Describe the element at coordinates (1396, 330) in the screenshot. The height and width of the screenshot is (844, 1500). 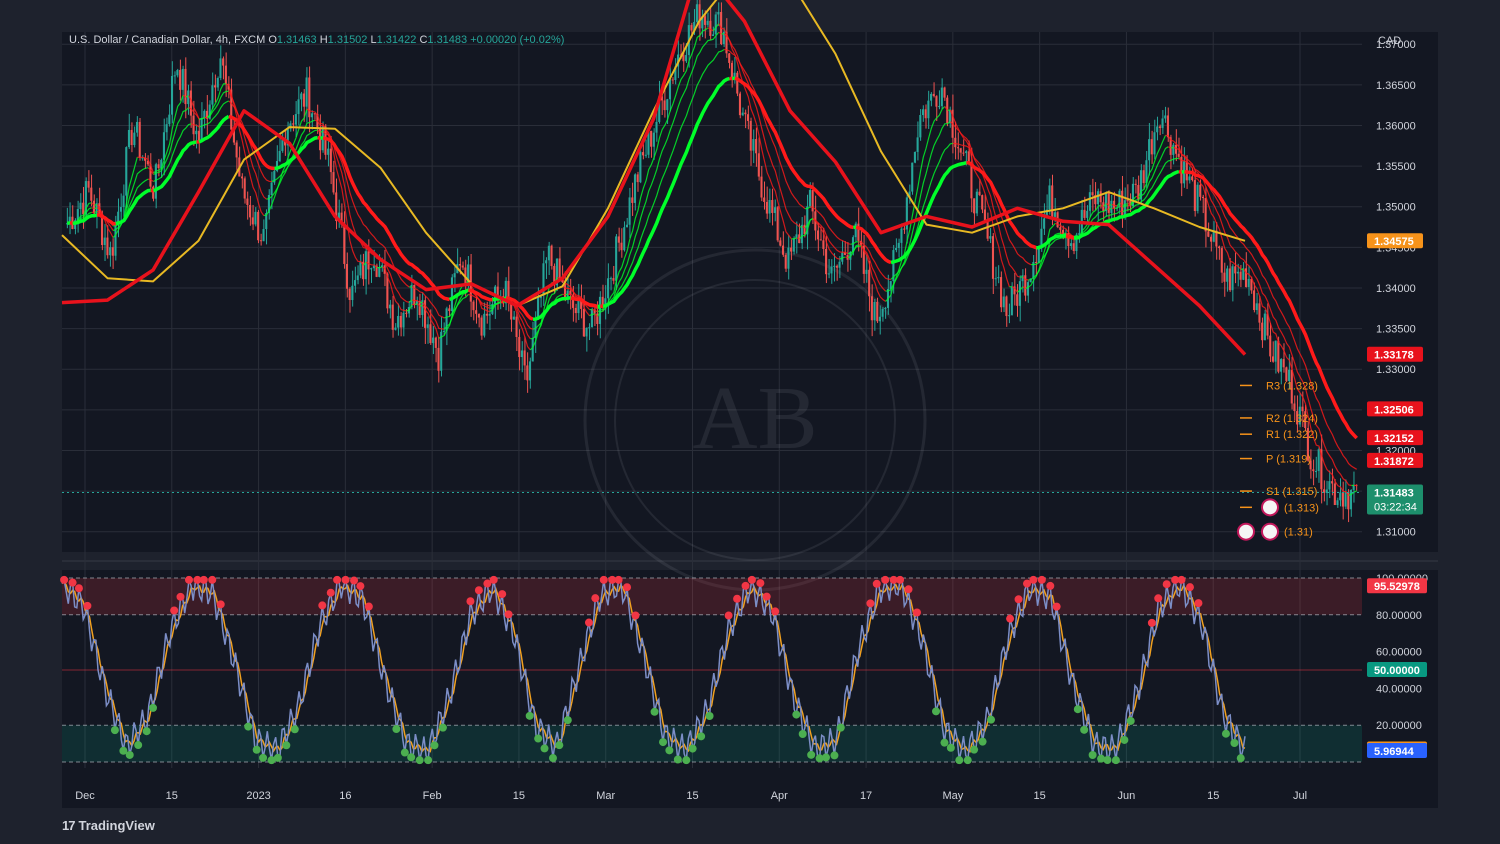
I see `price-tick-label: 1.33500` at that location.